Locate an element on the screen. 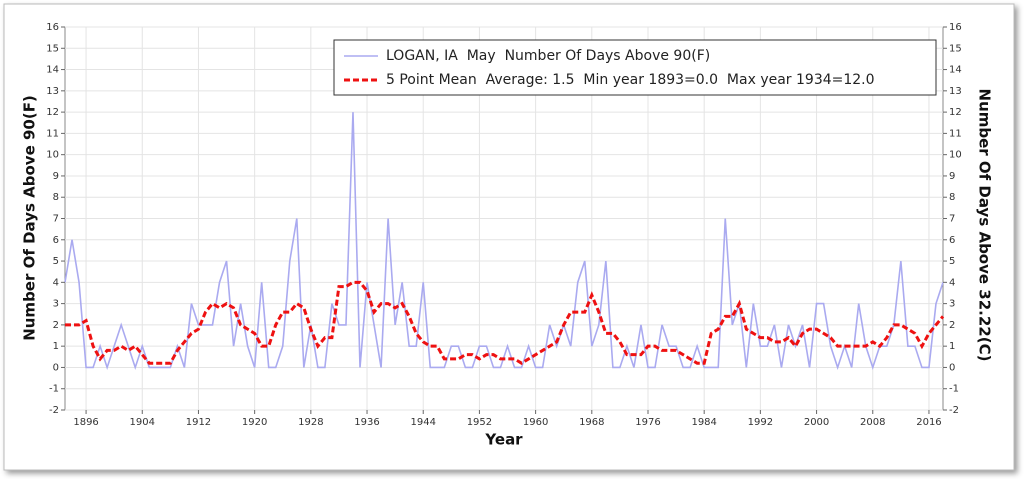 This screenshot has height=483, width=1024. y-tick-label: 2 is located at coordinates (56, 325).